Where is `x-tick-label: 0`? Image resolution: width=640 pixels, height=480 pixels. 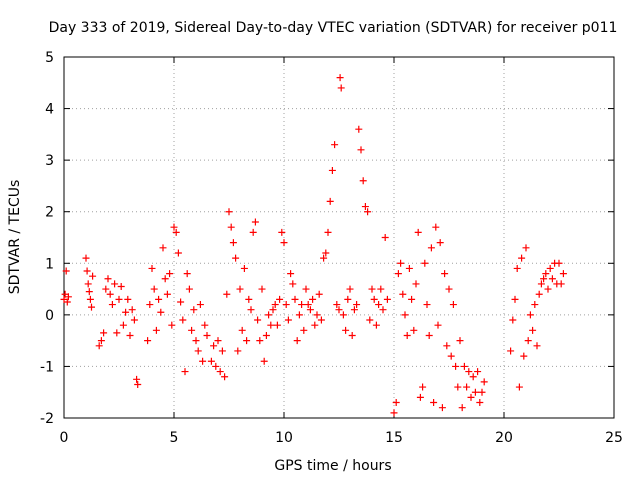
x-tick-label: 0 is located at coordinates (64, 438).